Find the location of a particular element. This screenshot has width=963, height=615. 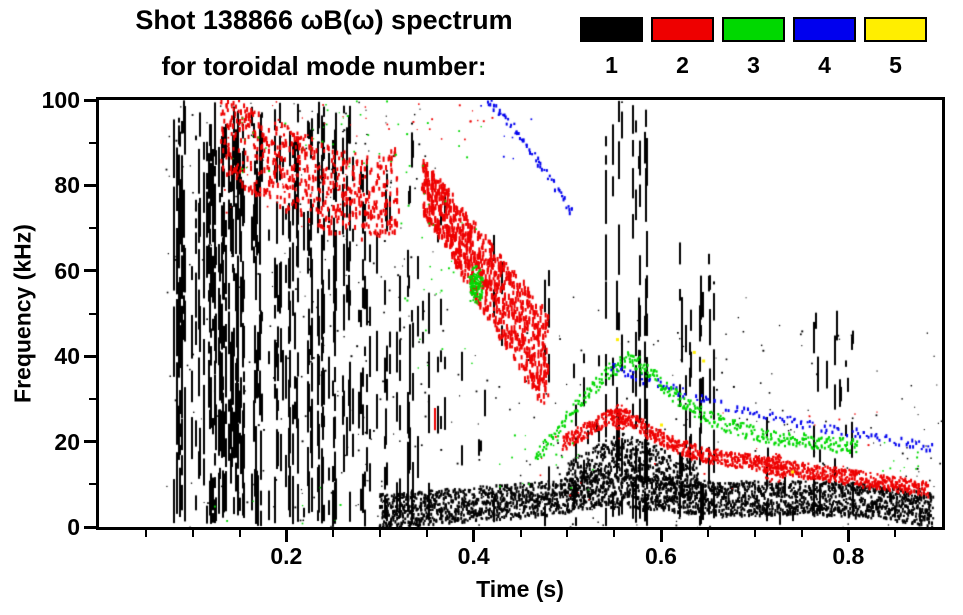

legend-swatch-n2 is located at coordinates (682, 29).